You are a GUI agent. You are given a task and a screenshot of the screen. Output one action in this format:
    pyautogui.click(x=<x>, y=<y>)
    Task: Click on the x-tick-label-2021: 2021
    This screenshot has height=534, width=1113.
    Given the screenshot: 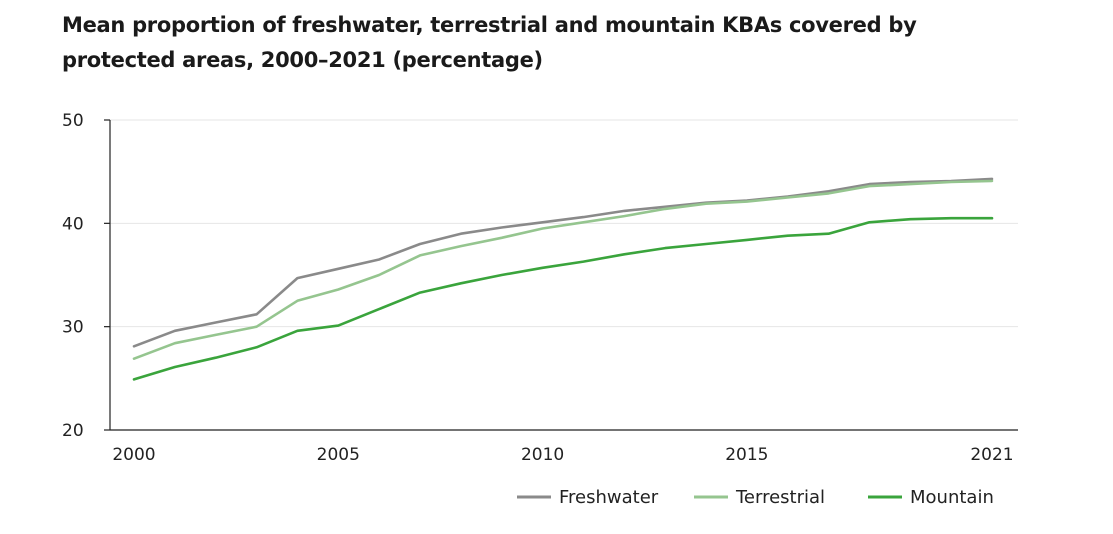 What is the action you would take?
    pyautogui.click(x=991, y=455)
    